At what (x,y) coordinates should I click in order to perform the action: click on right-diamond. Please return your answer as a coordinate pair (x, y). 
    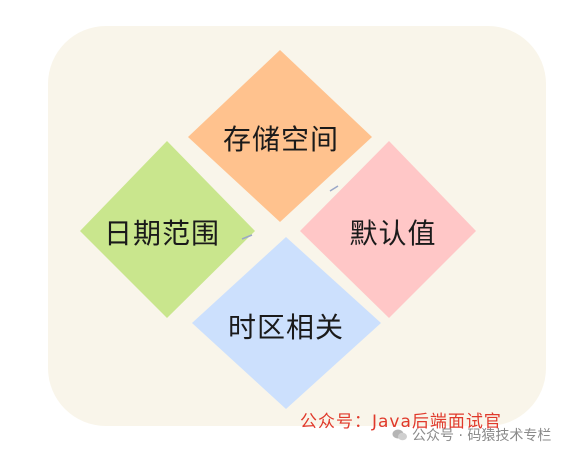
    Looking at the image, I should click on (388, 229).